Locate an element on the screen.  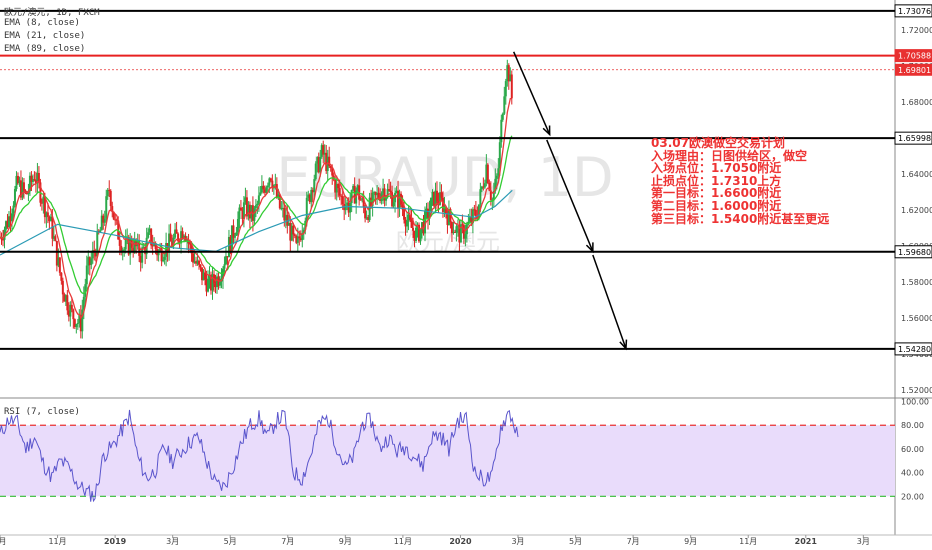
rsi-tick-label: 20.00 is located at coordinates (912, 496).